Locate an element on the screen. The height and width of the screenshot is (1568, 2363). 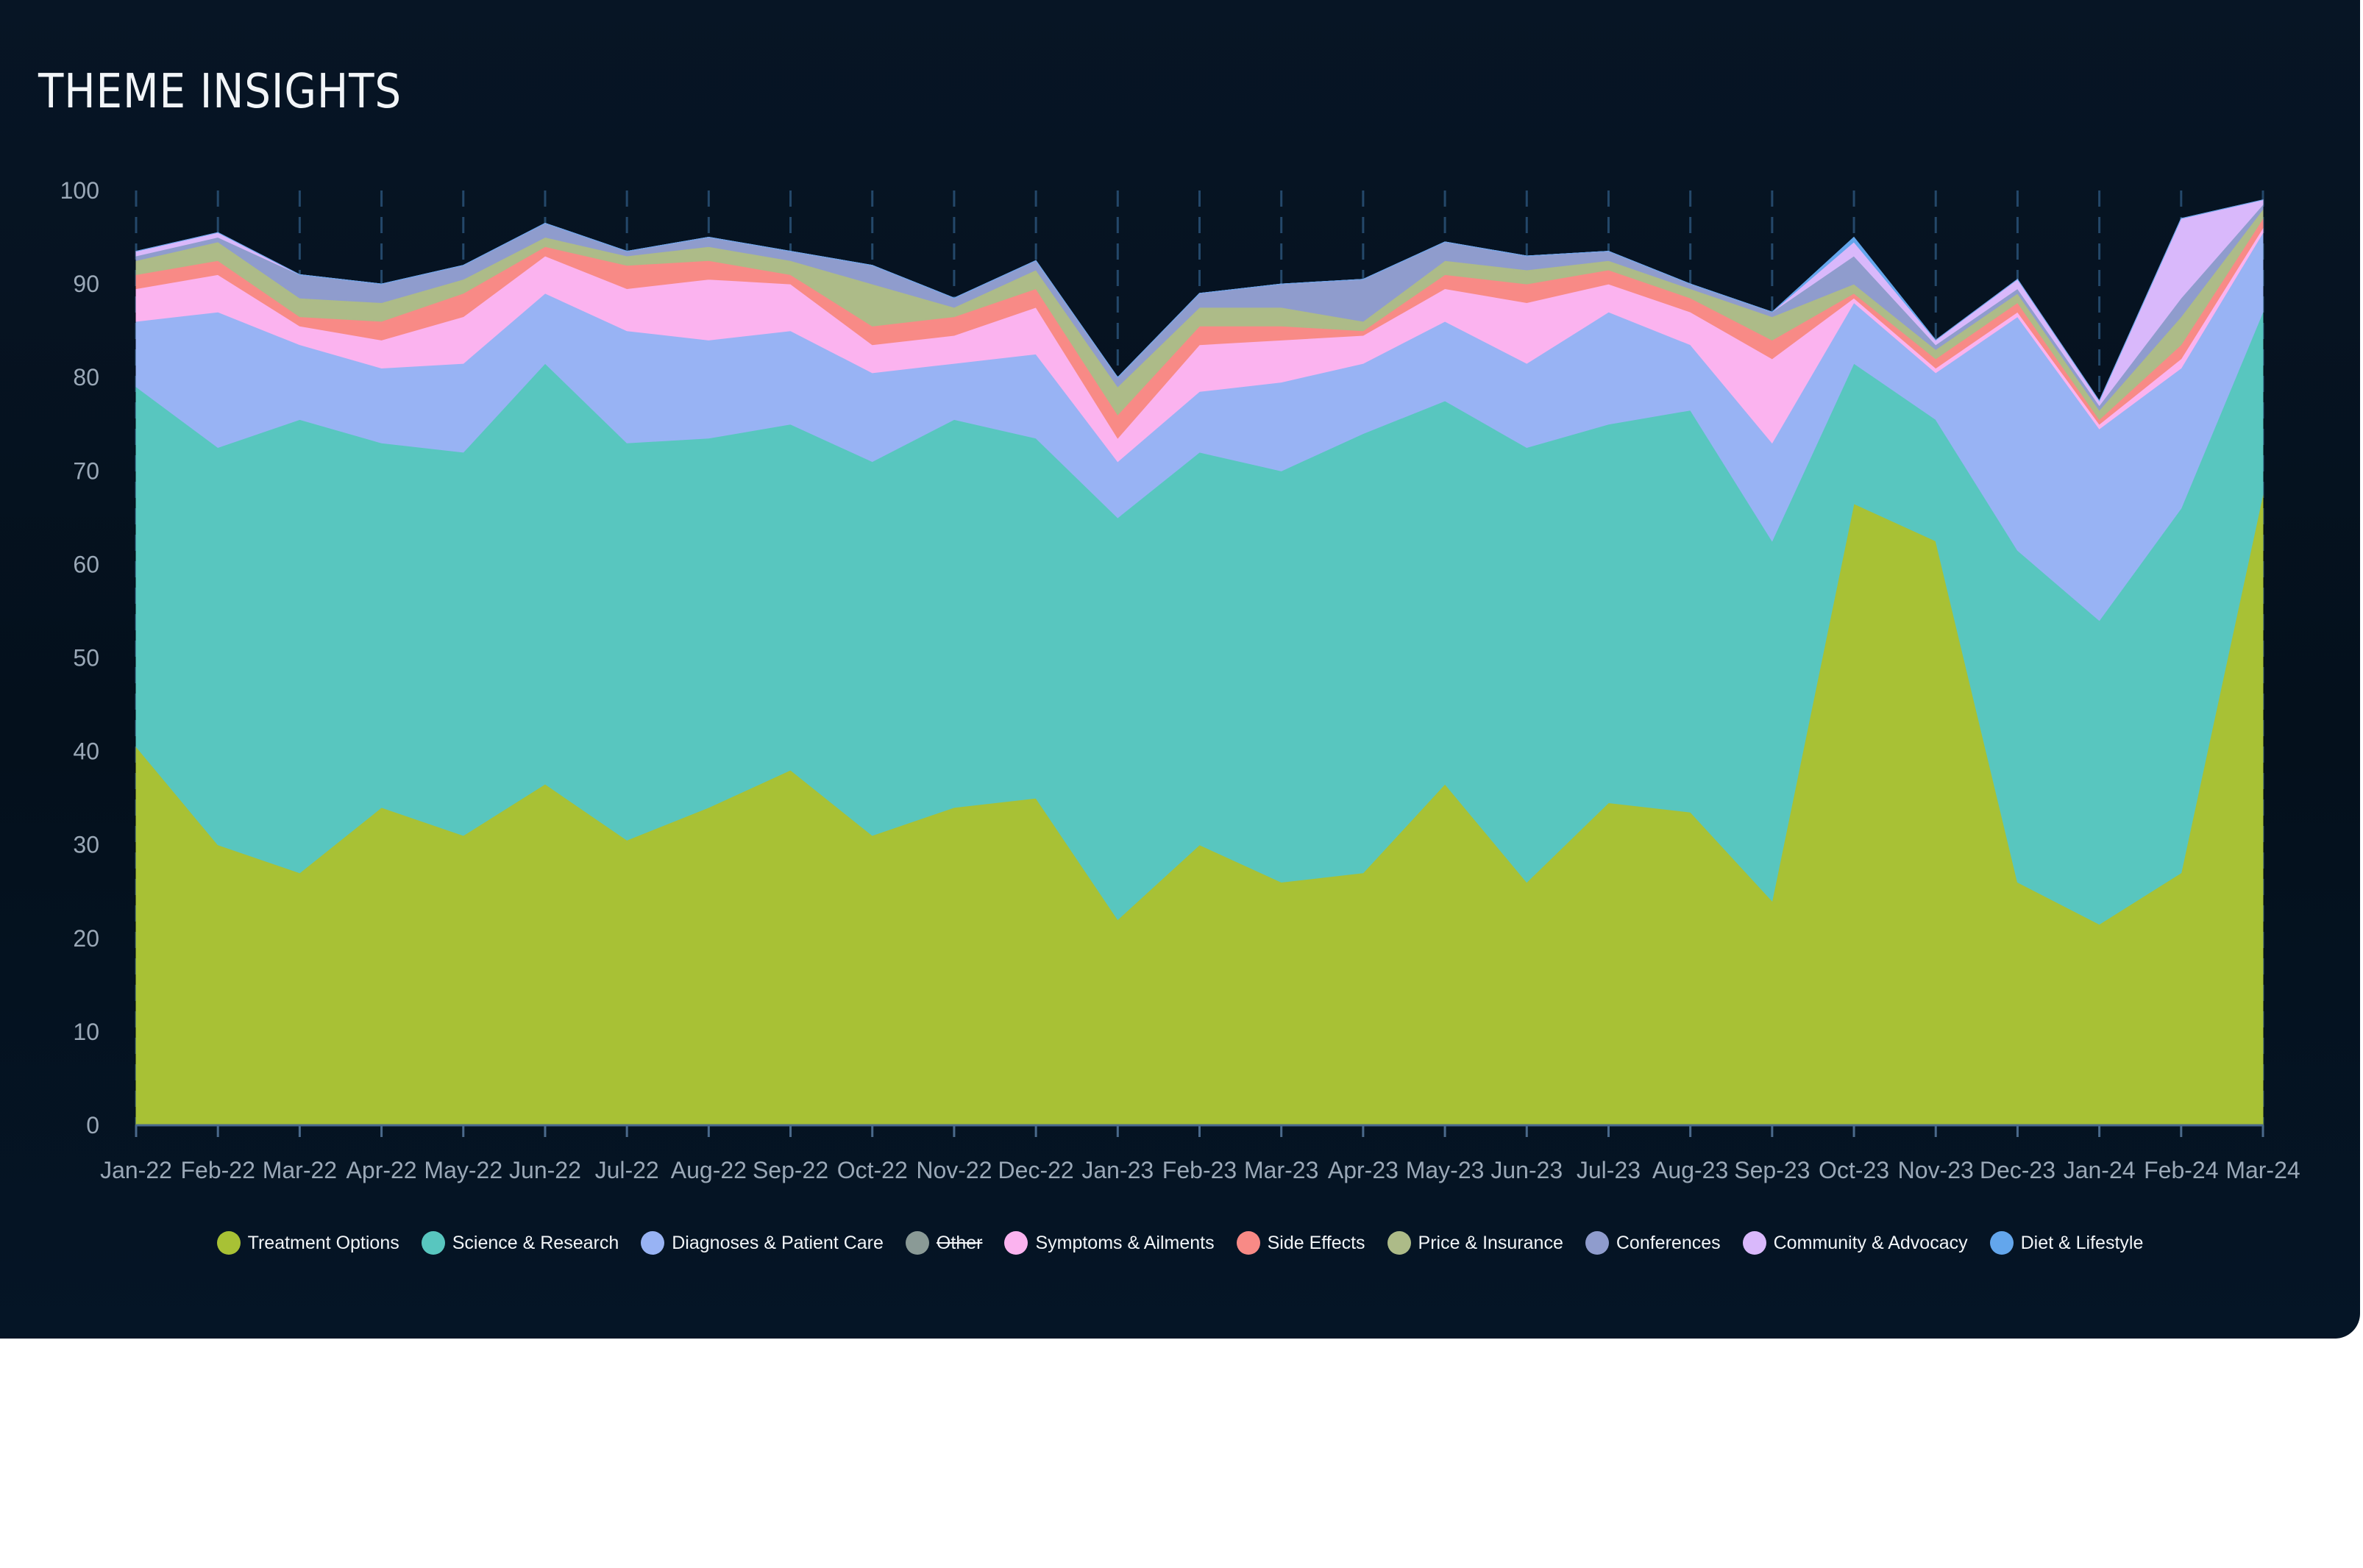
y-tick-label: 90 is located at coordinates (86, 284).